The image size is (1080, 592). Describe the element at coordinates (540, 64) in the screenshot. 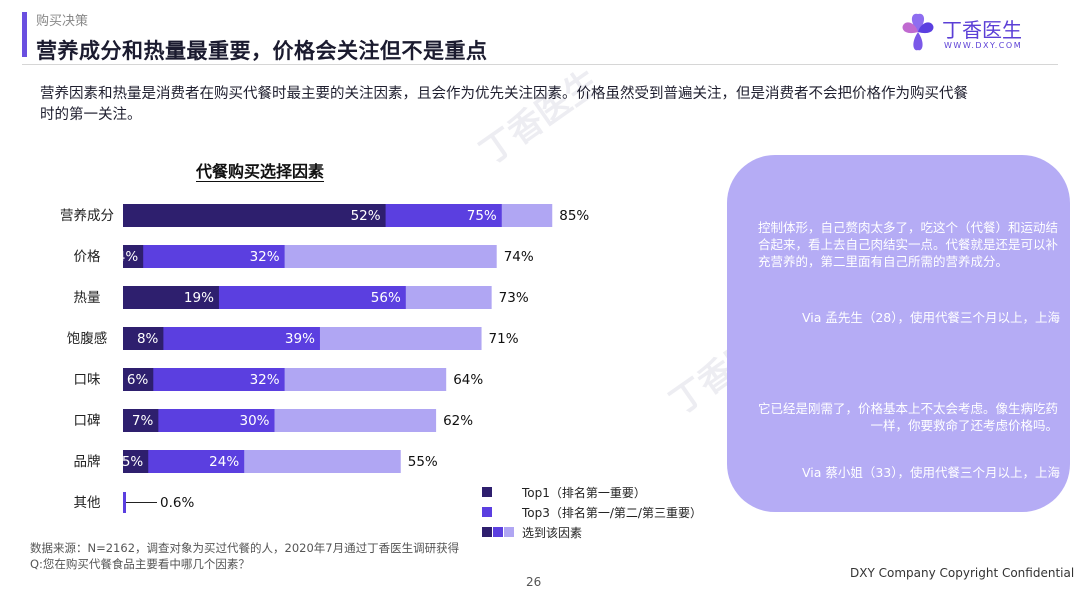

I see `title-divider` at that location.